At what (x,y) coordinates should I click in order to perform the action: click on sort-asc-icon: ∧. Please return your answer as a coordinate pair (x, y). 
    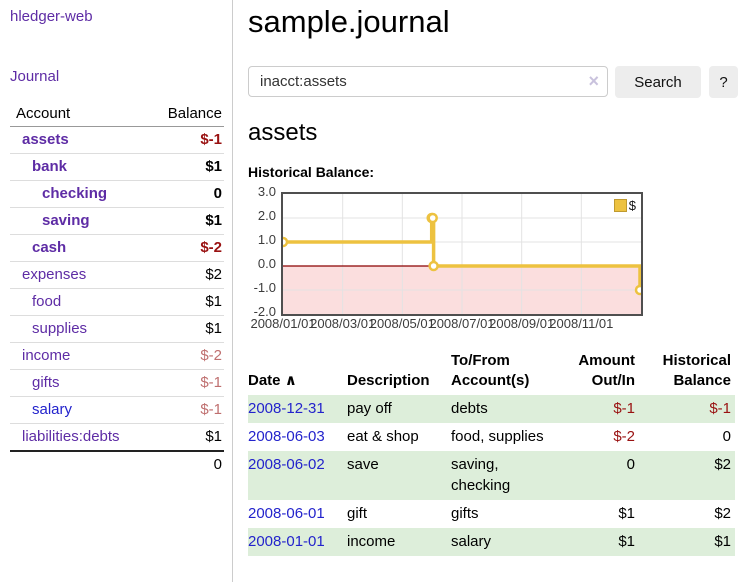
    Looking at the image, I should click on (290, 380).